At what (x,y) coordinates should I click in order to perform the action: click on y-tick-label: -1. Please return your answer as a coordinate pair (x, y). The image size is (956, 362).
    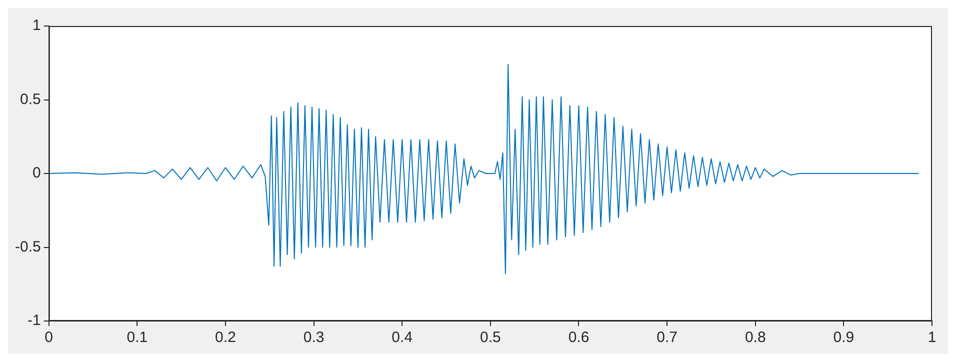
    Looking at the image, I should click on (34, 321).